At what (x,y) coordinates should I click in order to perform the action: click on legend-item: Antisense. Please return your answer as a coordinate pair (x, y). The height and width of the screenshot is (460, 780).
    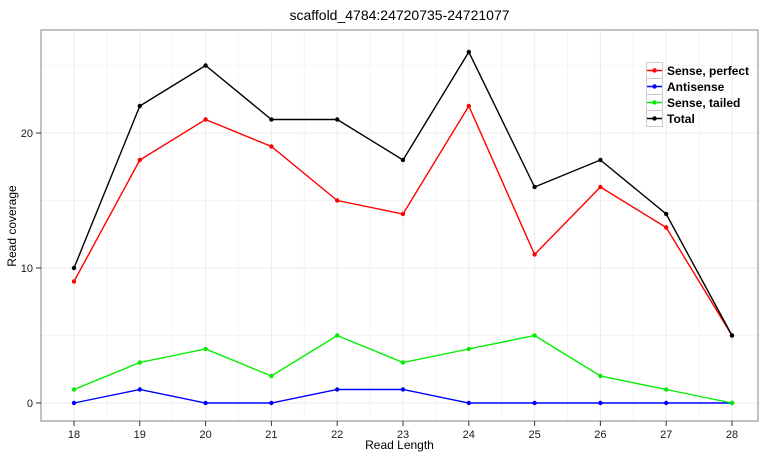
    Looking at the image, I should click on (697, 86).